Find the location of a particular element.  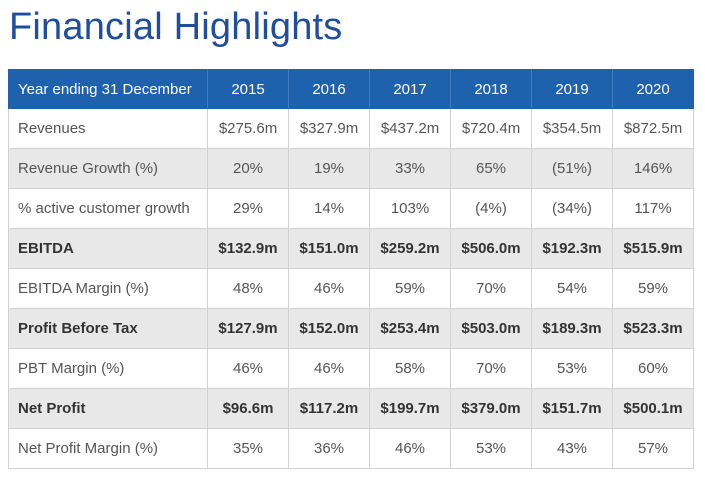

cell-value: $151.7m is located at coordinates (572, 408).